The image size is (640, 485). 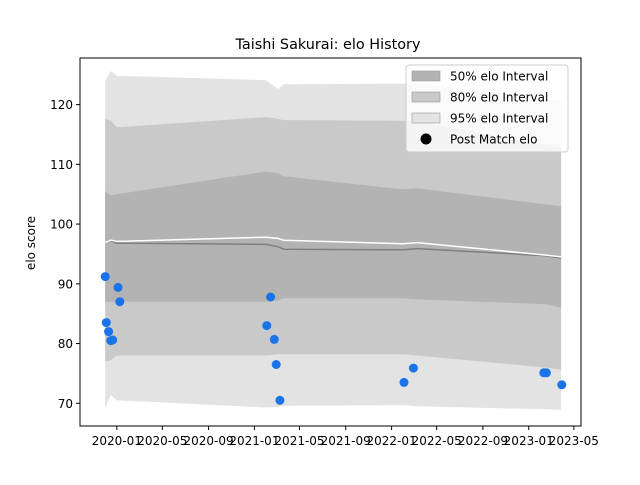 I want to click on x-tick-label: 2022-01, so click(x=392, y=441).